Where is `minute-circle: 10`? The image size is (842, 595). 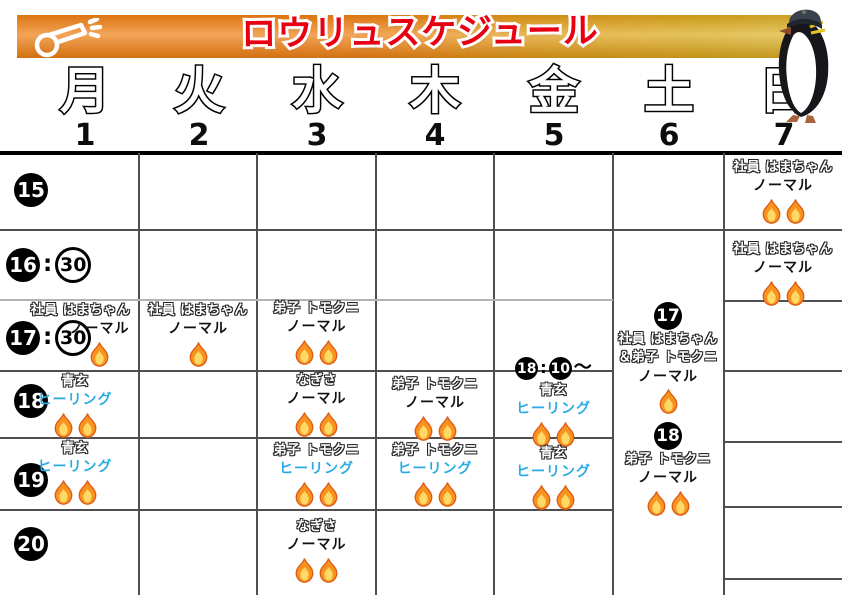 minute-circle: 10 is located at coordinates (560, 368).